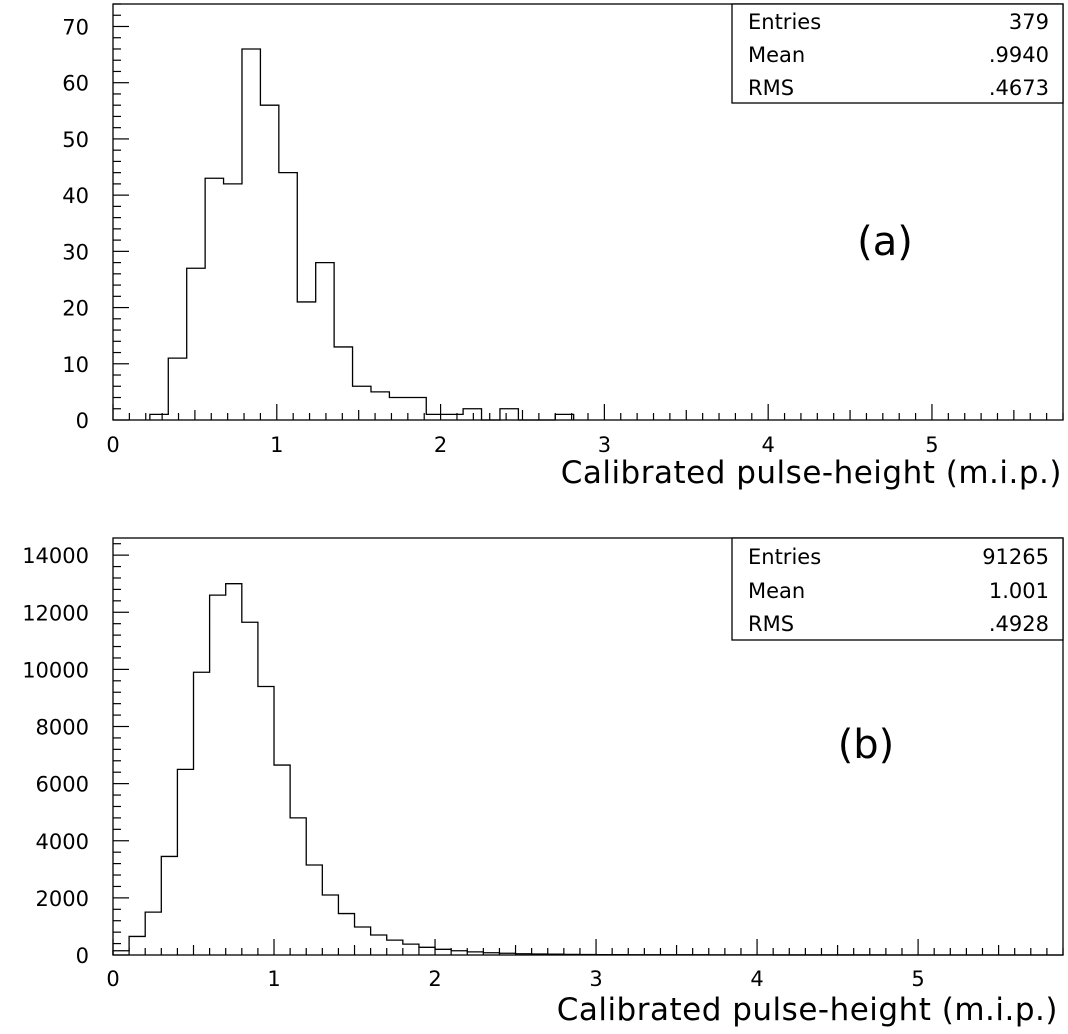 Image resolution: width=1068 pixels, height=1034 pixels. Describe the element at coordinates (440, 445) in the screenshot. I see `x-tick-label: 2` at that location.